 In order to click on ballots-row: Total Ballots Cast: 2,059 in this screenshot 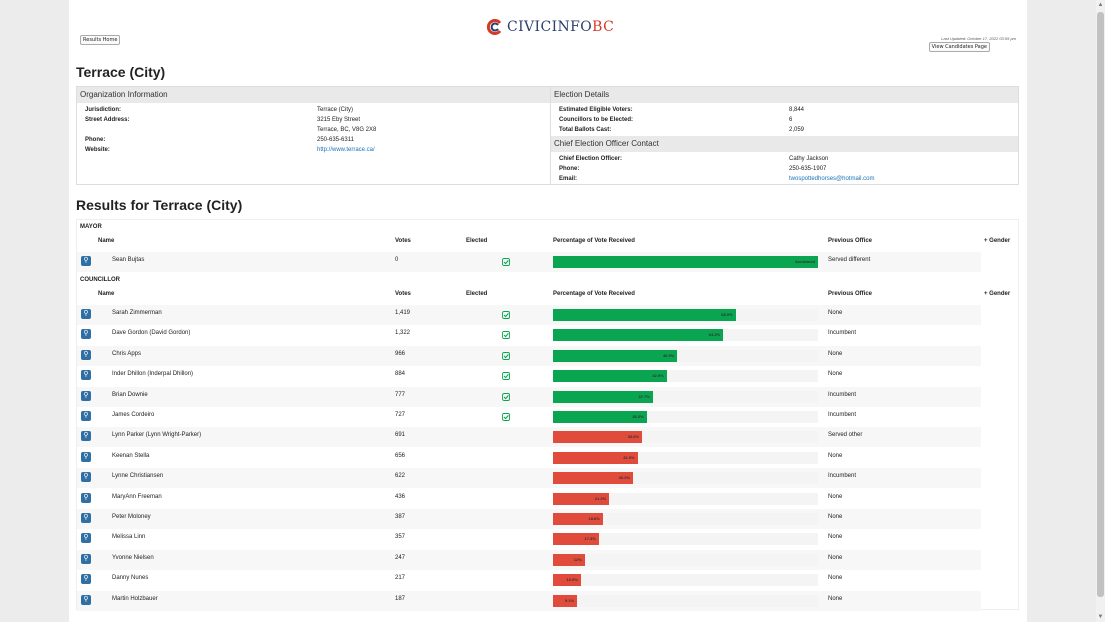, I will do `click(682, 130)`.